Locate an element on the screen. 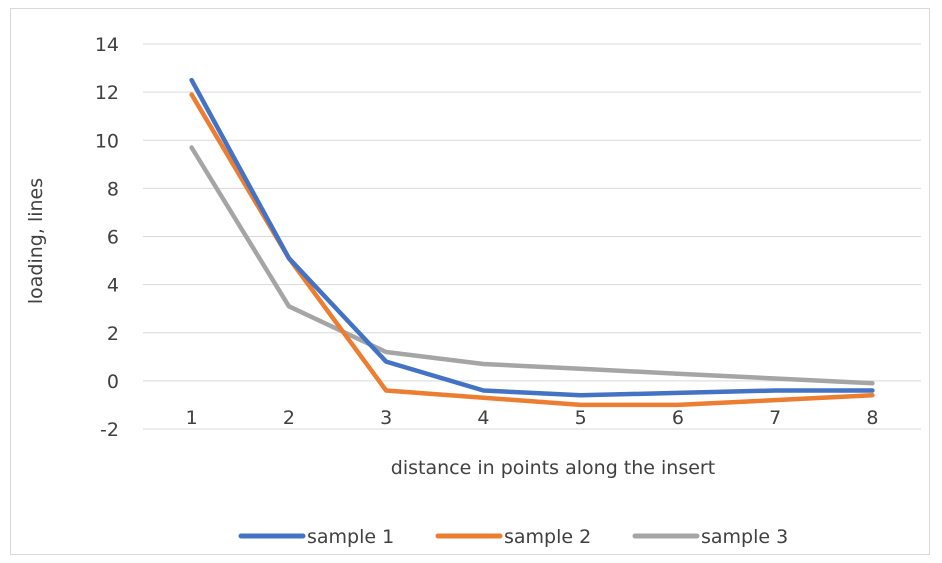 Image resolution: width=942 pixels, height=563 pixels. y-tick-labels: -2 0 2 4 6 8 10 12 14 is located at coordinates (107, 237).